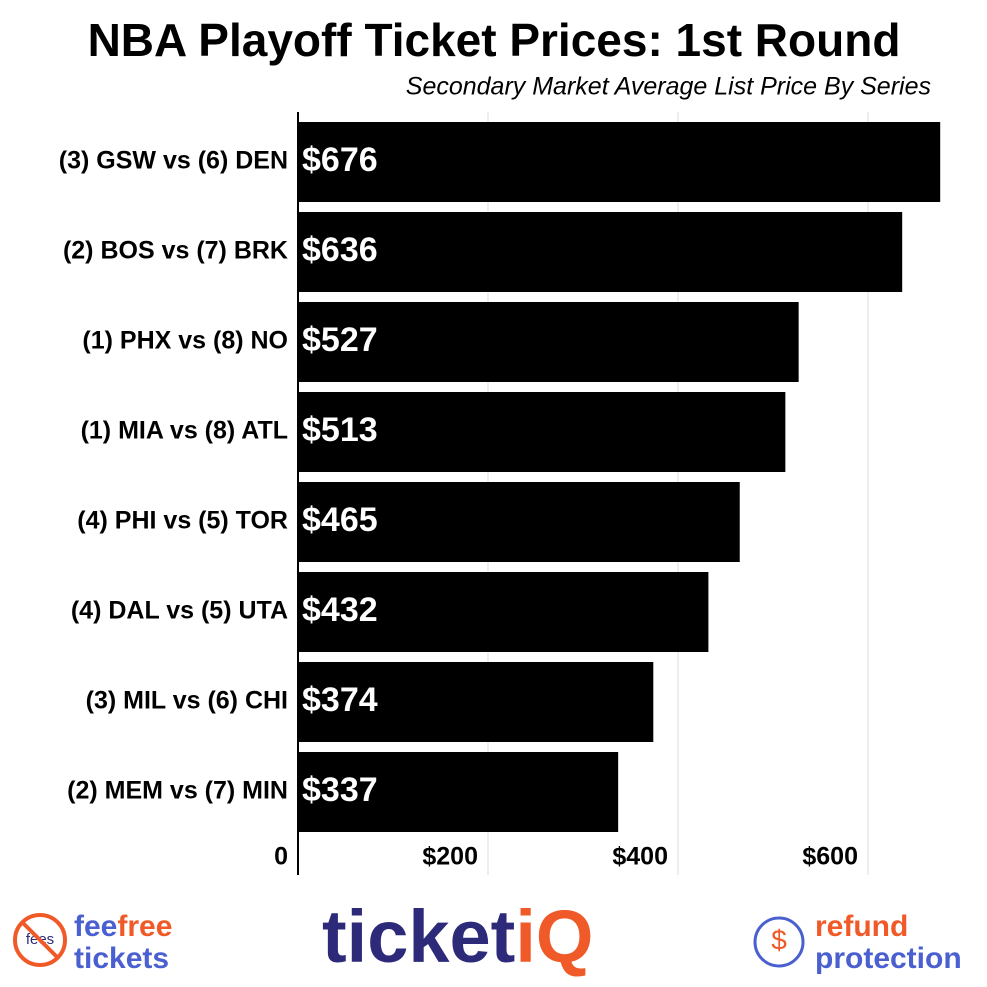 The height and width of the screenshot is (987, 987). Describe the element at coordinates (640, 857) in the screenshot. I see `x-tick-label: $400` at that location.